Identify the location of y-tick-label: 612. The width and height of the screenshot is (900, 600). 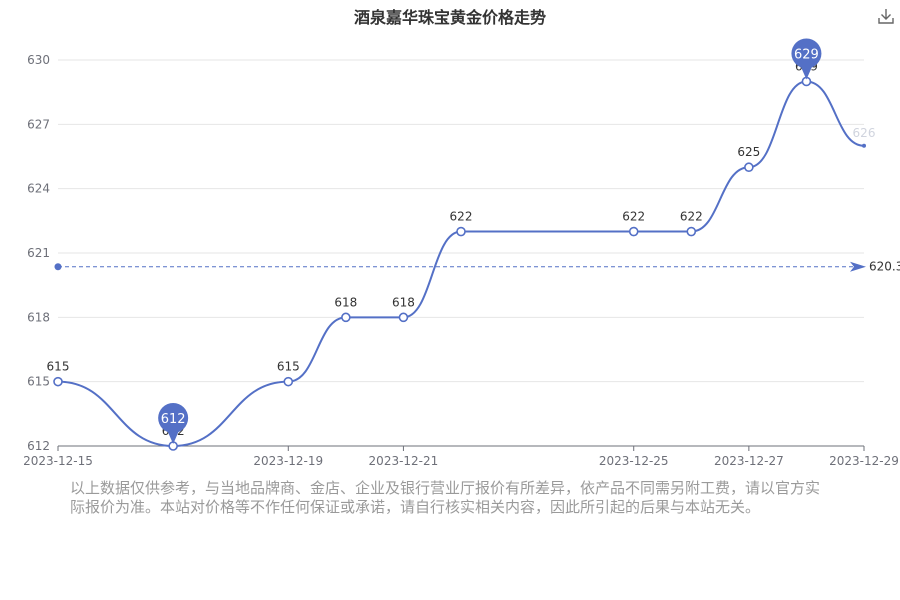
(38, 446).